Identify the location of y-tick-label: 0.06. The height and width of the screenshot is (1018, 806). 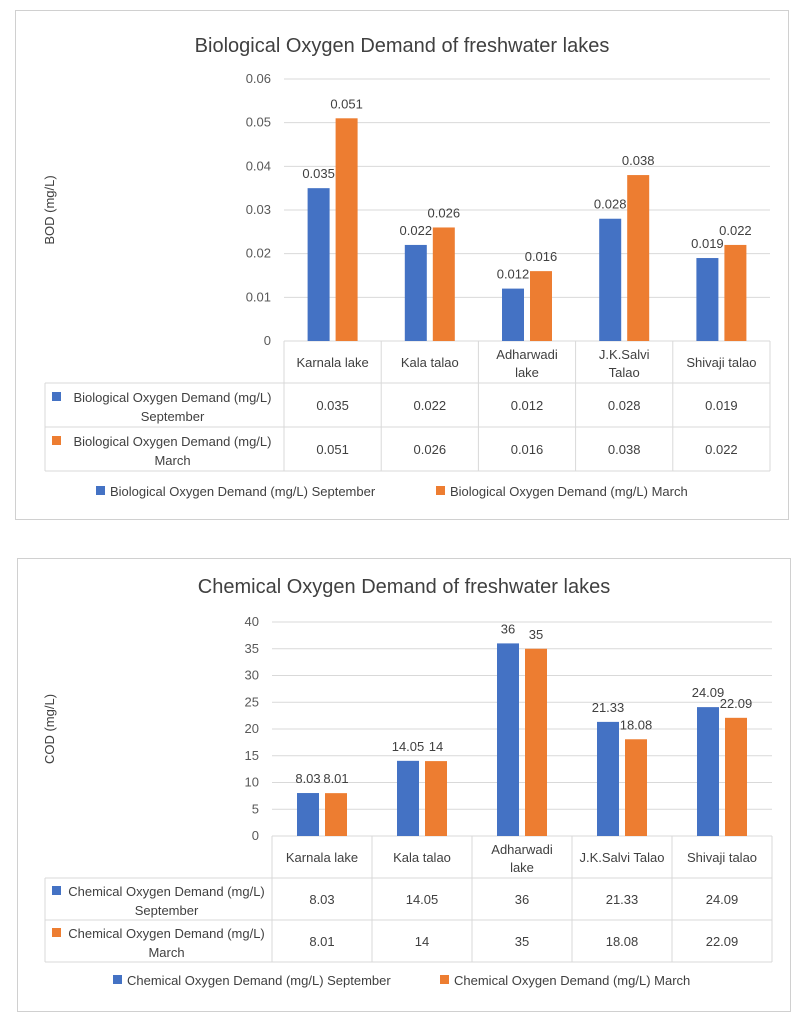
(258, 78).